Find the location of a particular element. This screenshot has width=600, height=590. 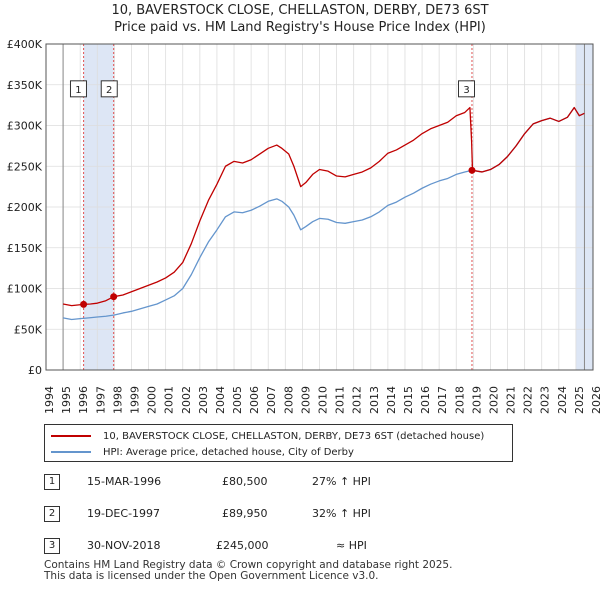

x-tick-label: 1999 is located at coordinates (134, 400).